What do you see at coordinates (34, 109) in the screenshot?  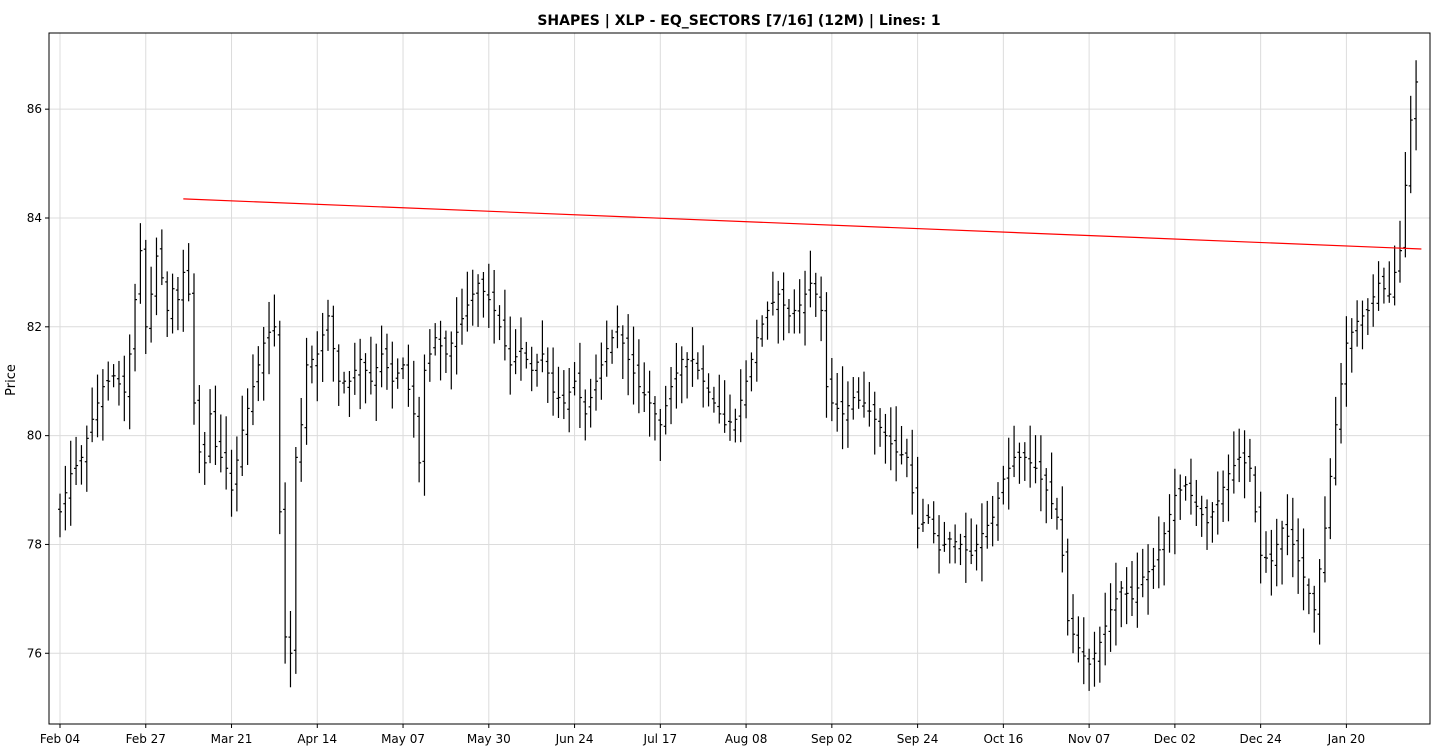 I see `y-tick-label: 86` at bounding box center [34, 109].